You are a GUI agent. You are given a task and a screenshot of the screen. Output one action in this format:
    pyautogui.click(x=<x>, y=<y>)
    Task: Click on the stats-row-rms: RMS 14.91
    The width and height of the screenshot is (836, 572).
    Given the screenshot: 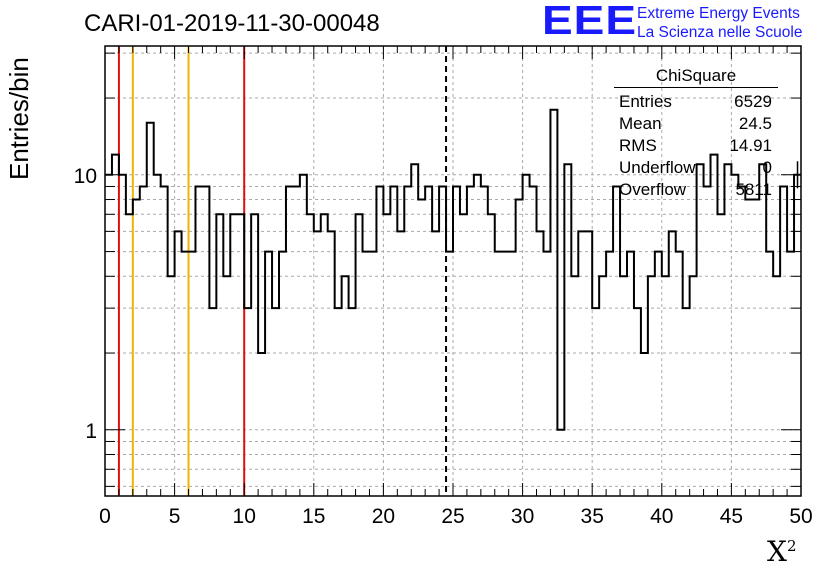 What is the action you would take?
    pyautogui.click(x=696, y=146)
    